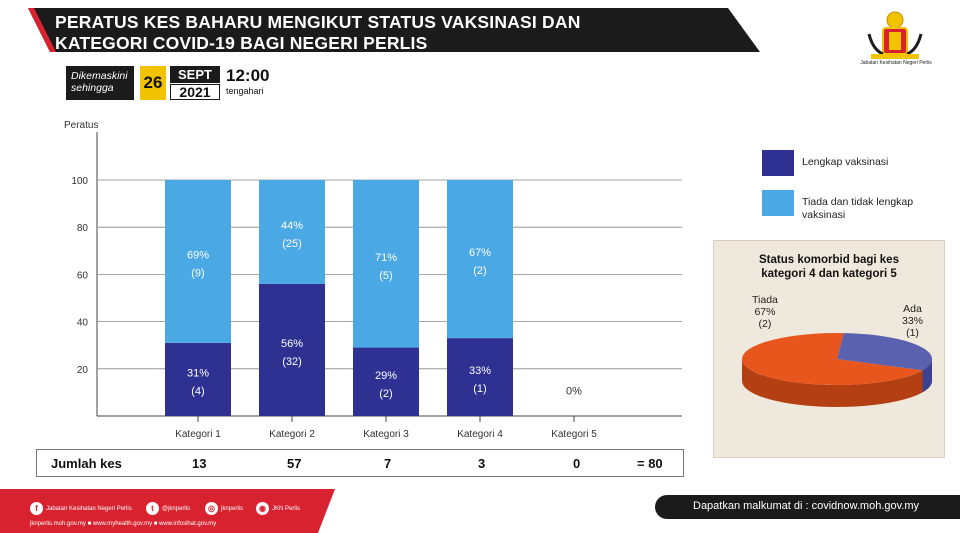 This screenshot has height=533, width=960. Describe the element at coordinates (482, 463) in the screenshot. I see `total-kategori-4: 3` at that location.